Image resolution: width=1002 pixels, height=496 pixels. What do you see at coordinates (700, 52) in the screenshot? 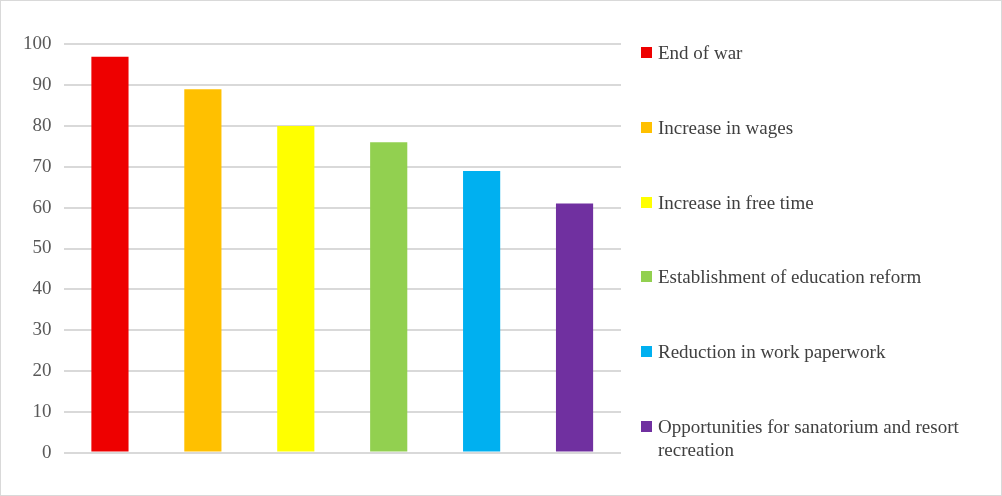
I see `legend-label: End of war` at bounding box center [700, 52].